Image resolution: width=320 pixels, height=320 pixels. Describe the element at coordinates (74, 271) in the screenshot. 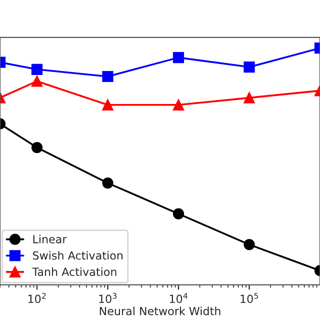

I see `legend-label: Tanh Activation` at that location.